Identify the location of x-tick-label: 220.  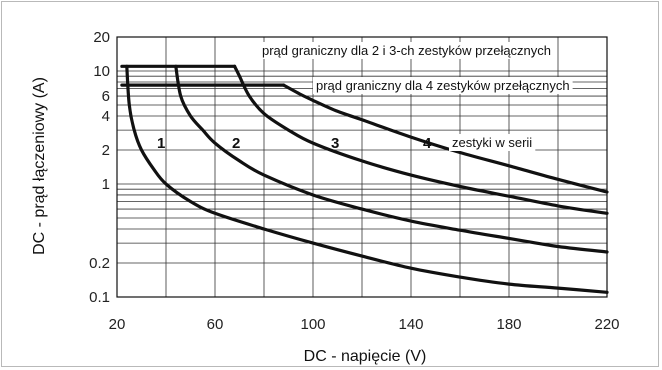
(606, 324).